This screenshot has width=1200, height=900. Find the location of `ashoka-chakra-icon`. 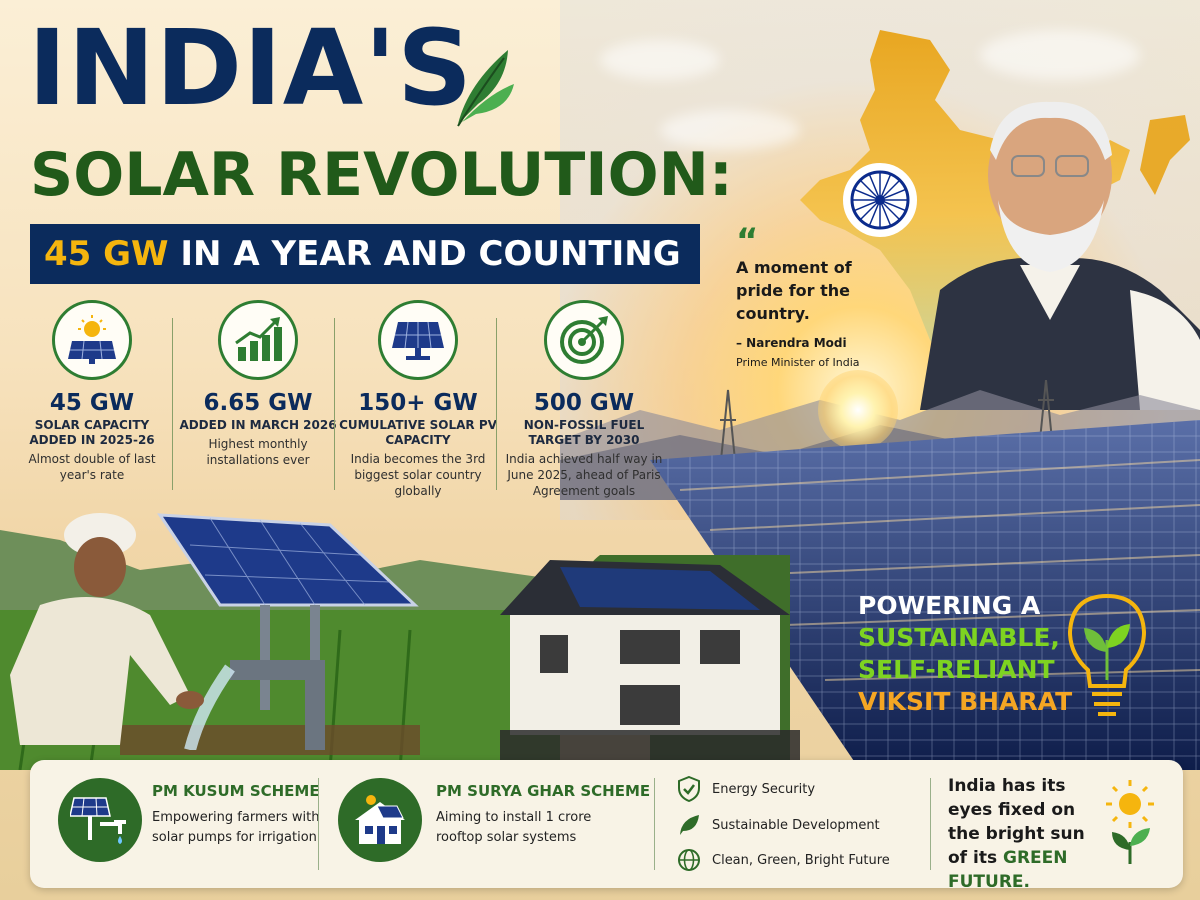

ashoka-chakra-icon is located at coordinates (880, 200).